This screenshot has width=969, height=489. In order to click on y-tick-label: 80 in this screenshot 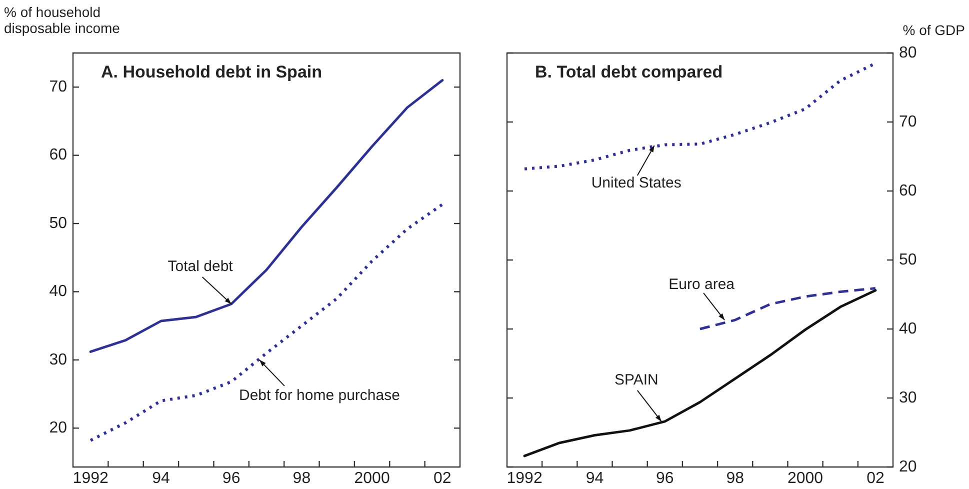, I will do `click(908, 53)`.